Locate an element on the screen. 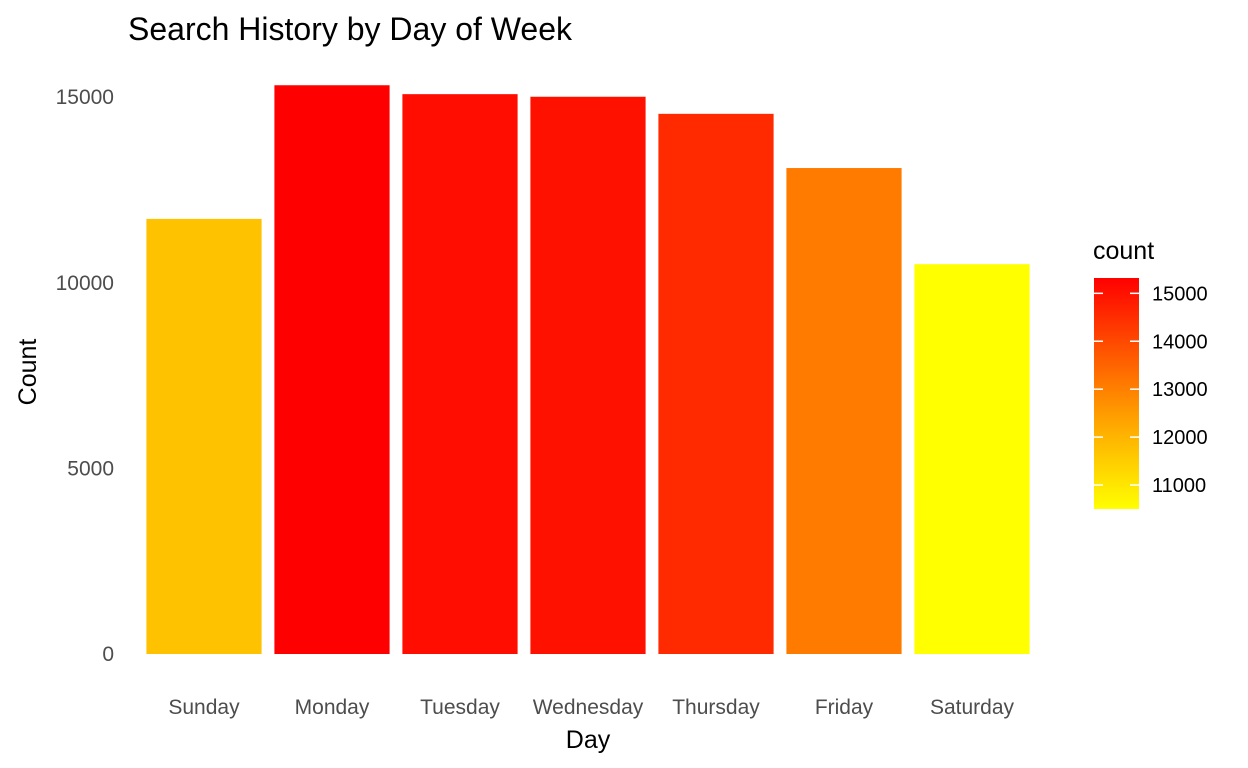 This screenshot has height=768, width=1248. x-axis-title: Day is located at coordinates (588, 740).